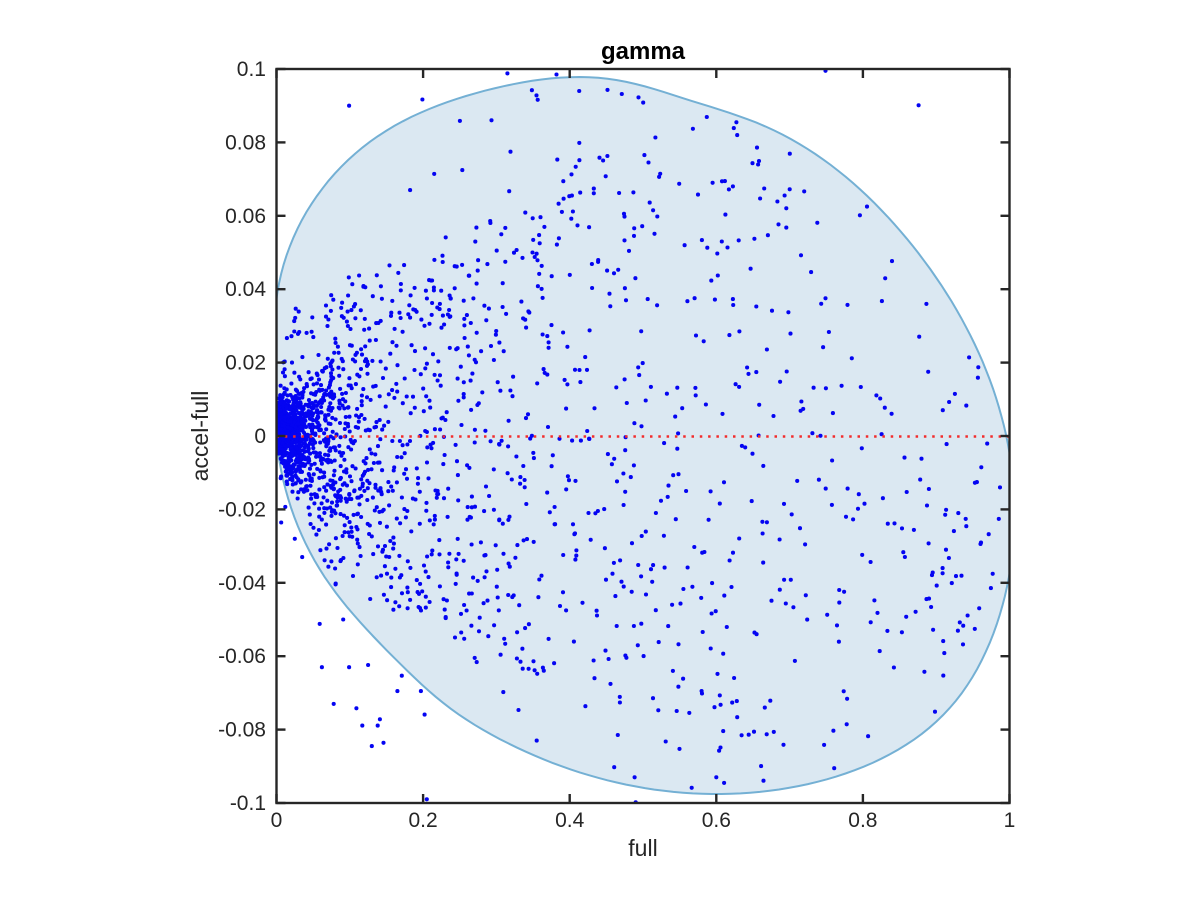 The image size is (1200, 900). What do you see at coordinates (422, 820) in the screenshot?
I see `svg-text: 0.2` at bounding box center [422, 820].